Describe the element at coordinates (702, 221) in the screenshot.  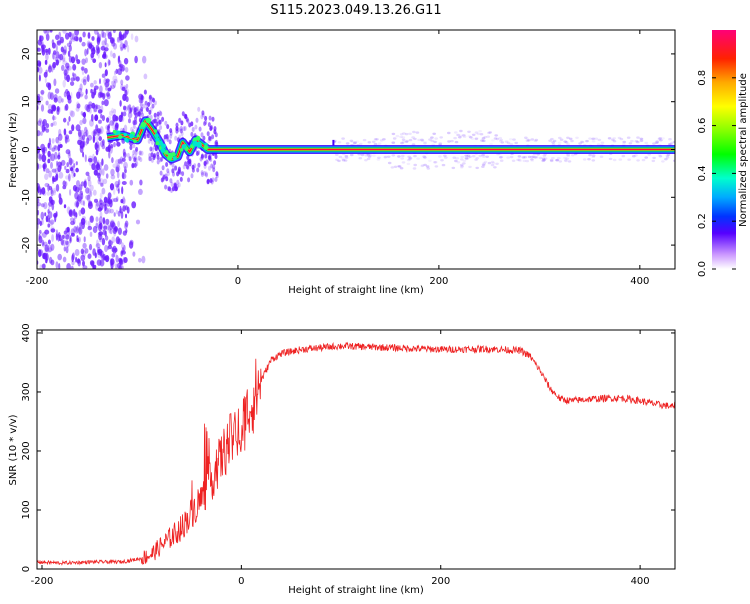
I see `colorbar-tick-label: 0.2` at that location.